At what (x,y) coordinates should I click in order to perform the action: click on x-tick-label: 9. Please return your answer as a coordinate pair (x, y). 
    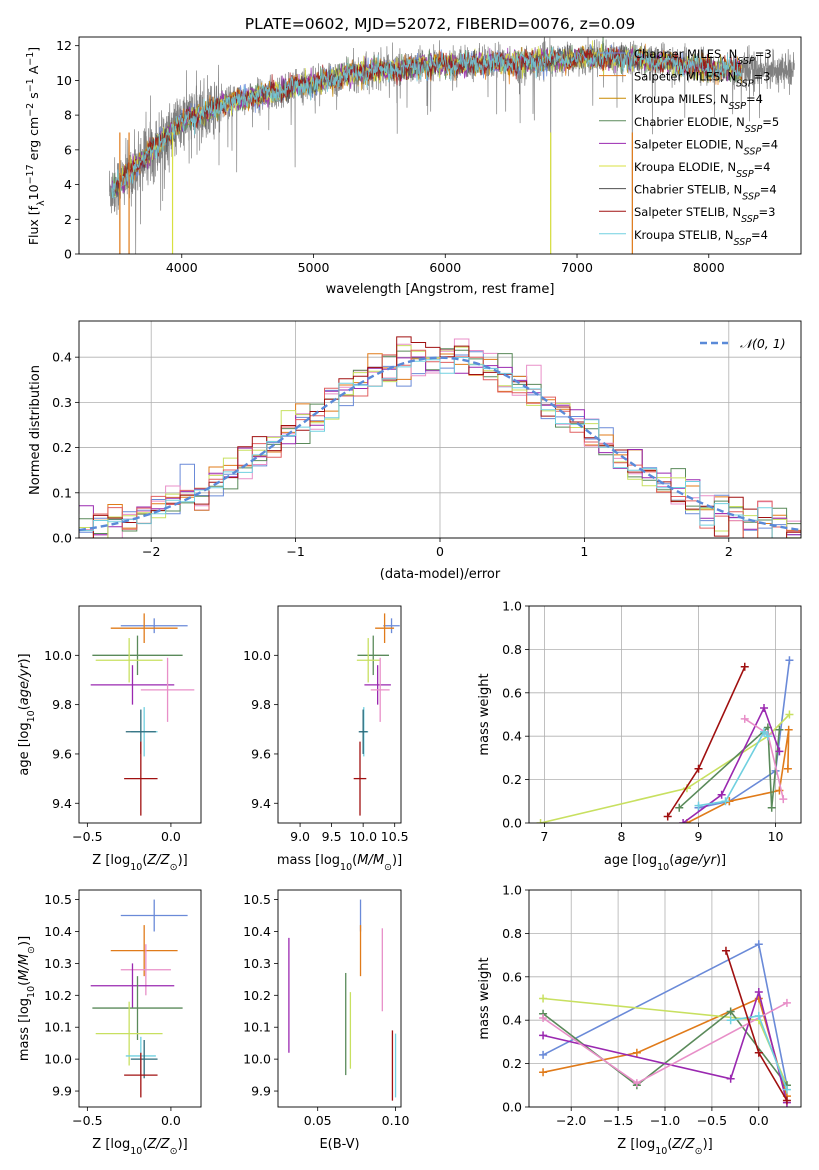
    Looking at the image, I should click on (699, 836).